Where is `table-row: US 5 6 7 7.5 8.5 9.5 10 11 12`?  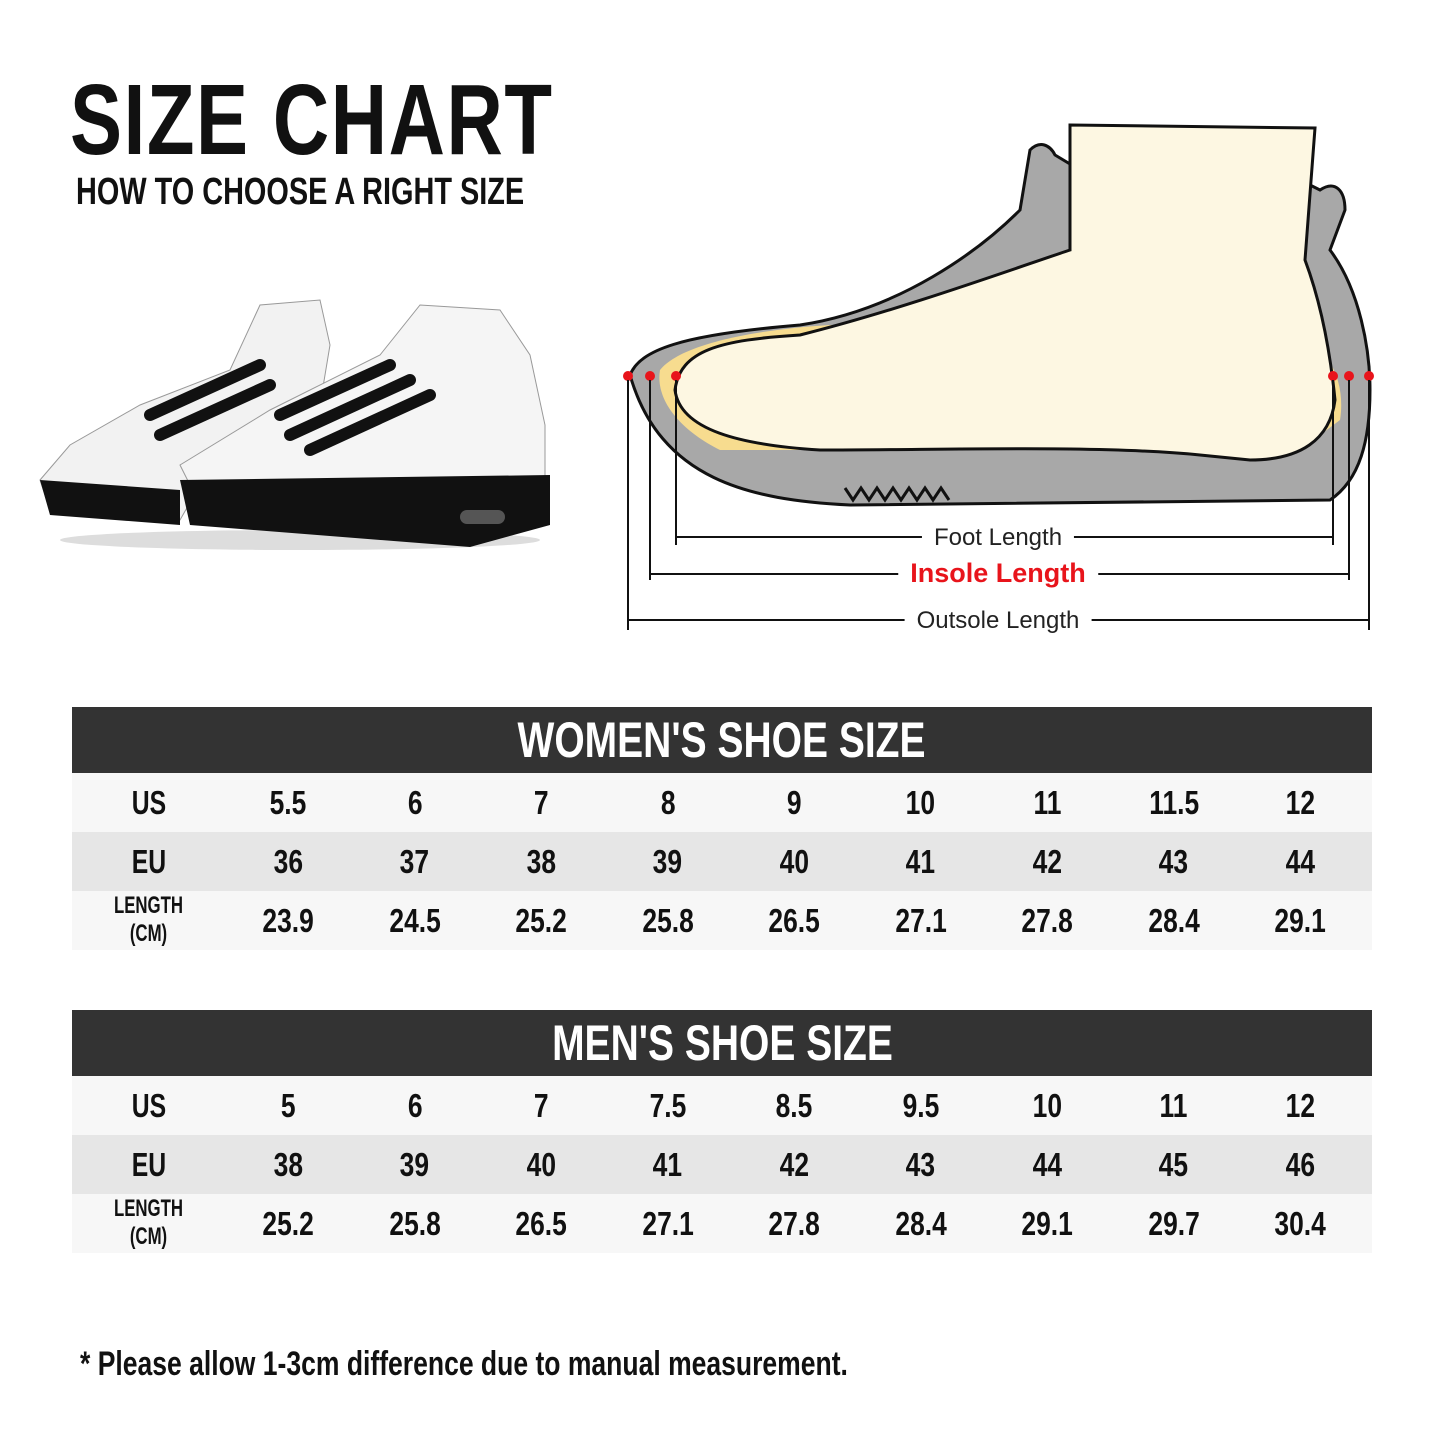 table-row: US 5 6 7 7.5 8.5 9.5 10 11 12 is located at coordinates (722, 1105).